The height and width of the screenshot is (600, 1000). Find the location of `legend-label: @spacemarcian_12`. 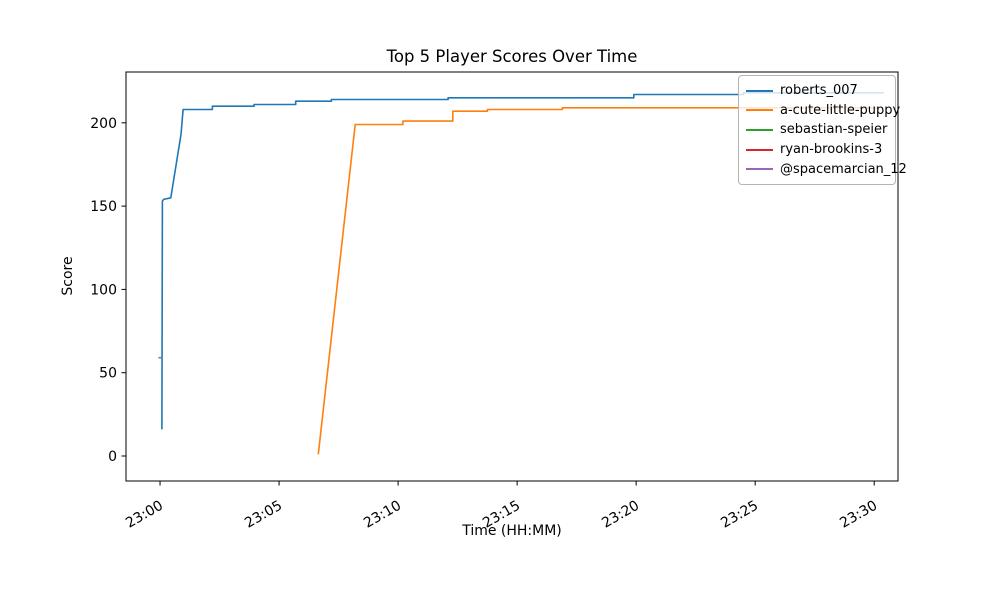

legend-label: @spacemarcian_12 is located at coordinates (843, 169).